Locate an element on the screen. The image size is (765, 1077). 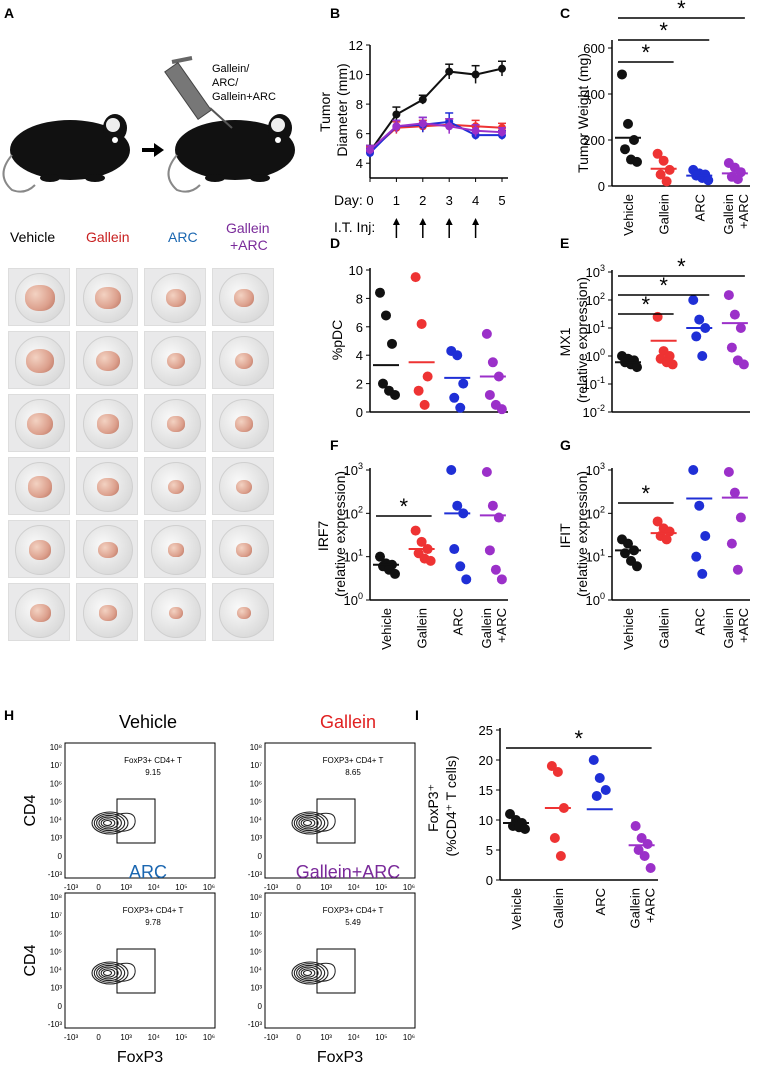
panel-label-g: G is located at coordinates (565, 445).